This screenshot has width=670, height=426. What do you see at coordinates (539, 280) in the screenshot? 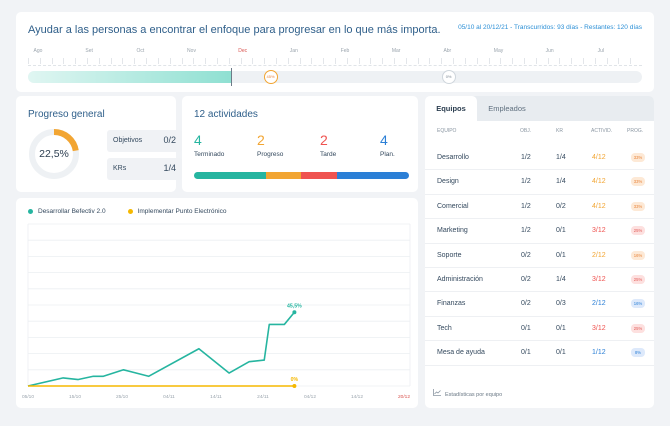
I see `team-row: Administración 0/2 1/4 3/12 25%` at bounding box center [539, 280].